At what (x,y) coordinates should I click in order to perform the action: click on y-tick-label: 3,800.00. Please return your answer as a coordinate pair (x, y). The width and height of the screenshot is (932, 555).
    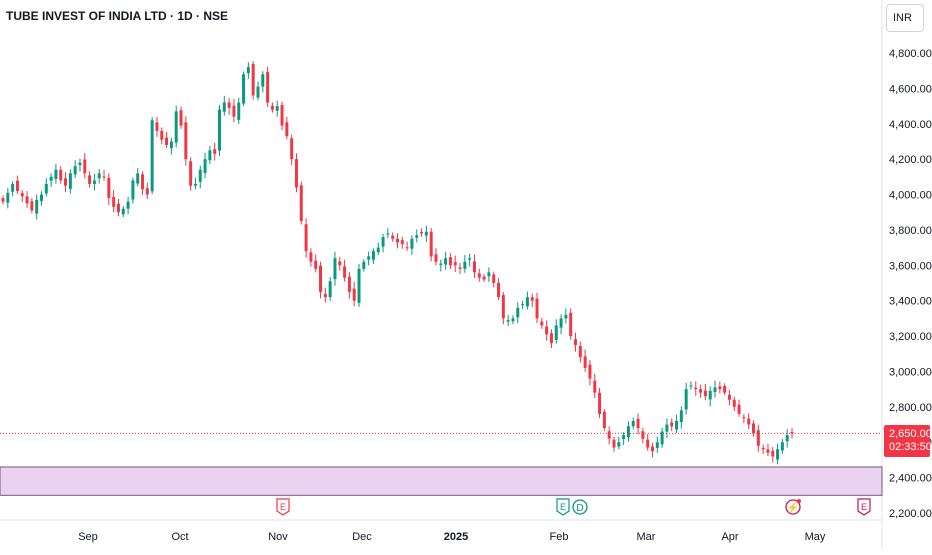
    Looking at the image, I should click on (910, 231).